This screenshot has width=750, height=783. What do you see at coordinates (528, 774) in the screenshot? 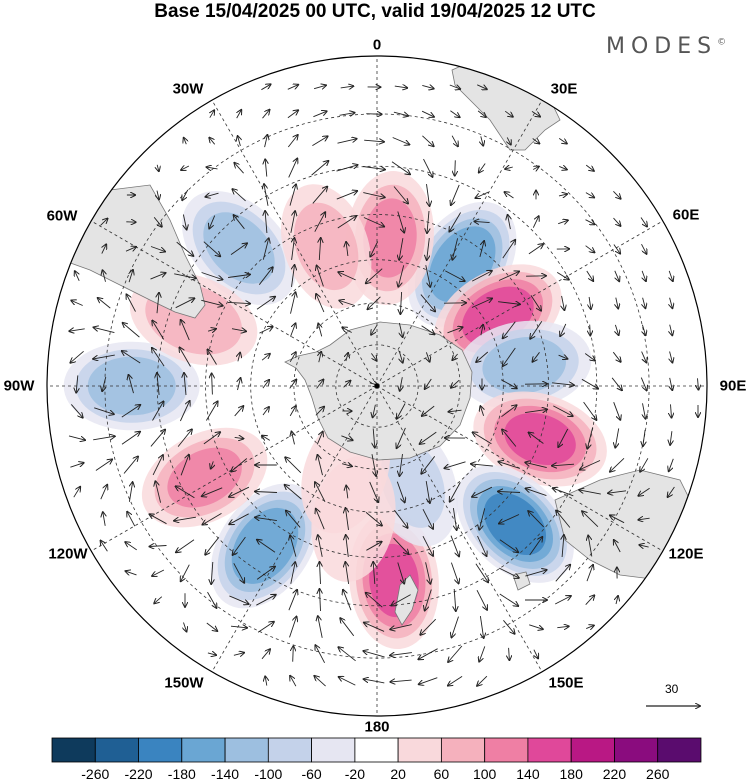
I see `colorbar-tick-10: 140` at bounding box center [528, 774].